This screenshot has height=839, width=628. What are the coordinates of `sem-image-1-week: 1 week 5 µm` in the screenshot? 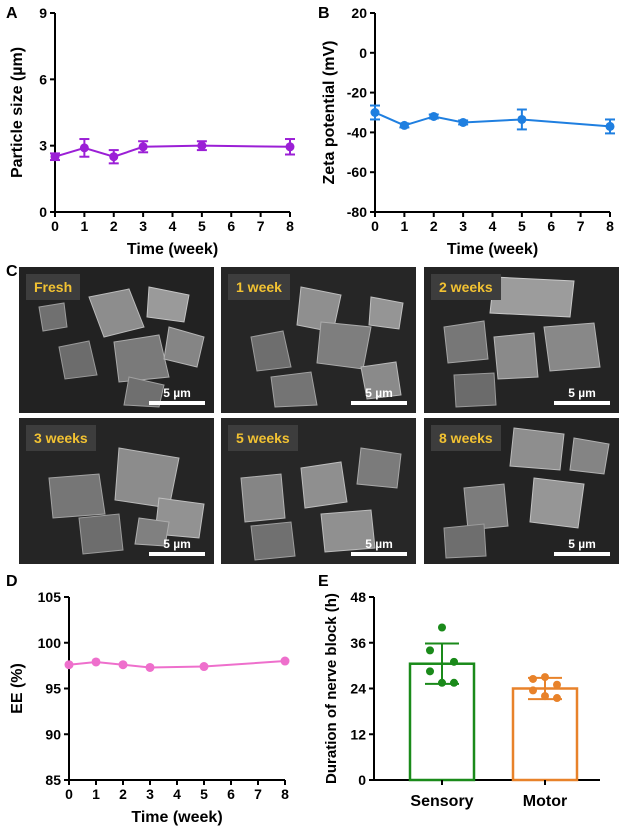 It's located at (318, 340).